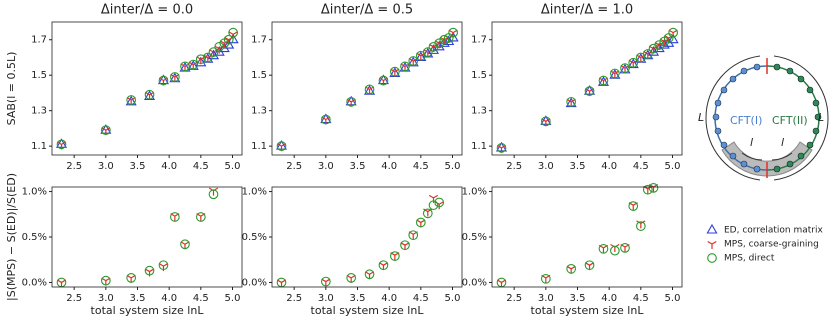  Describe the element at coordinates (790, 120) in the screenshot. I see `cft-label: CFT(II)` at that location.